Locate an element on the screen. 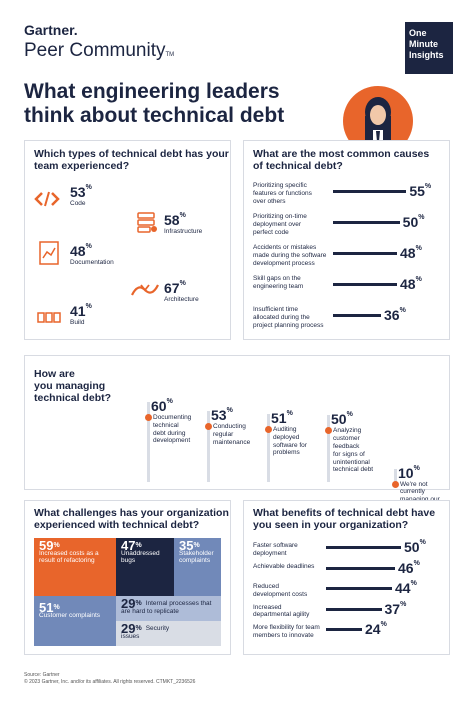 Image resolution: width=474 pixels, height=711 pixels. benefit-label: Increased departmental agility is located at coordinates (281, 611).